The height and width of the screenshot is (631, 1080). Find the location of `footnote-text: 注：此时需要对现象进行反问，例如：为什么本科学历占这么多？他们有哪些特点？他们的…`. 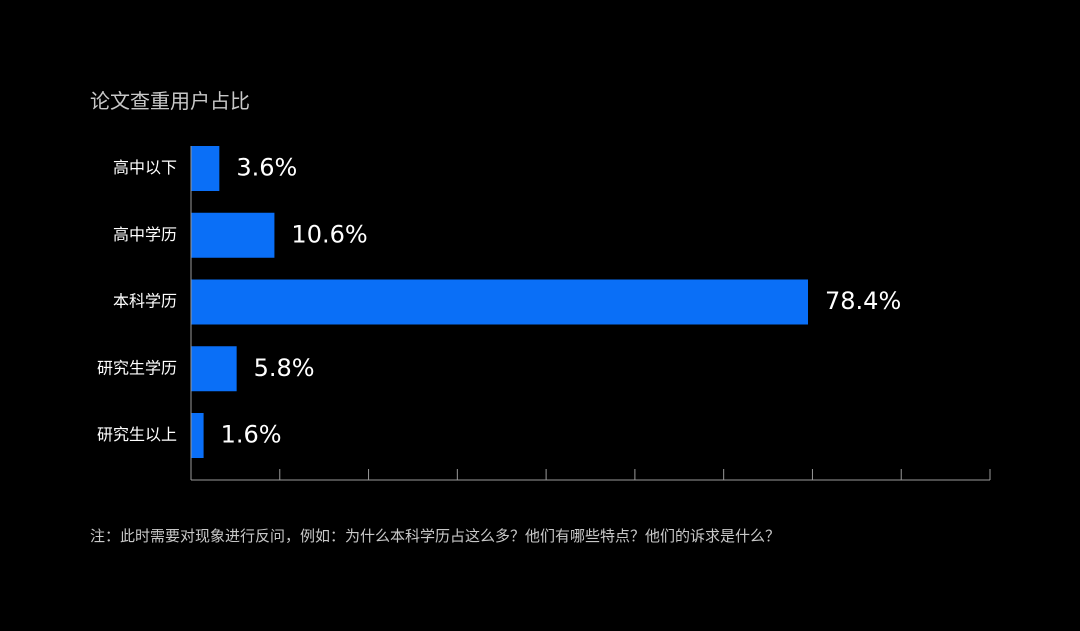

footnote-text: 注：此时需要对现象进行反问，例如：为什么本科学历占这么多？他们有哪些特点？他们的… is located at coordinates (435, 536).